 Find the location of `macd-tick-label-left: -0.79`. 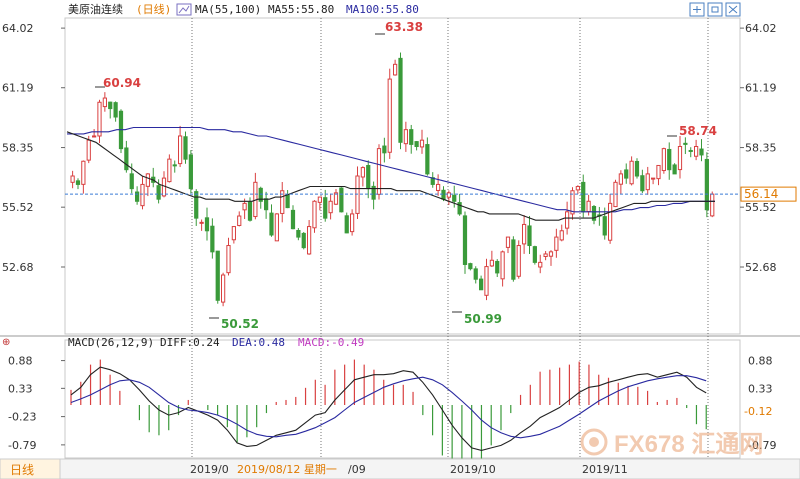

macd-tick-label-left: -0.79 is located at coordinates (22, 445).